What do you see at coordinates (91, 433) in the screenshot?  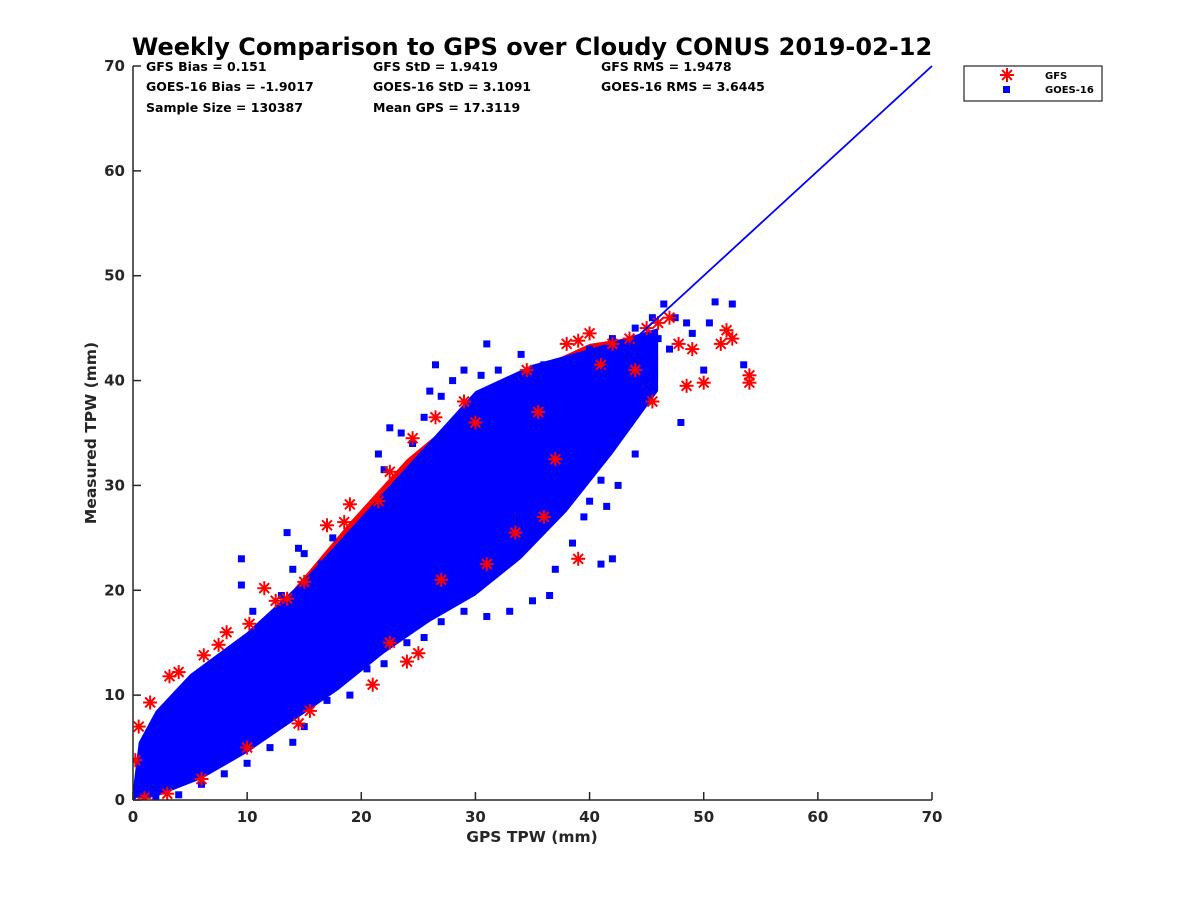 I see `y-axis-label: Measured TPW (mm)` at bounding box center [91, 433].